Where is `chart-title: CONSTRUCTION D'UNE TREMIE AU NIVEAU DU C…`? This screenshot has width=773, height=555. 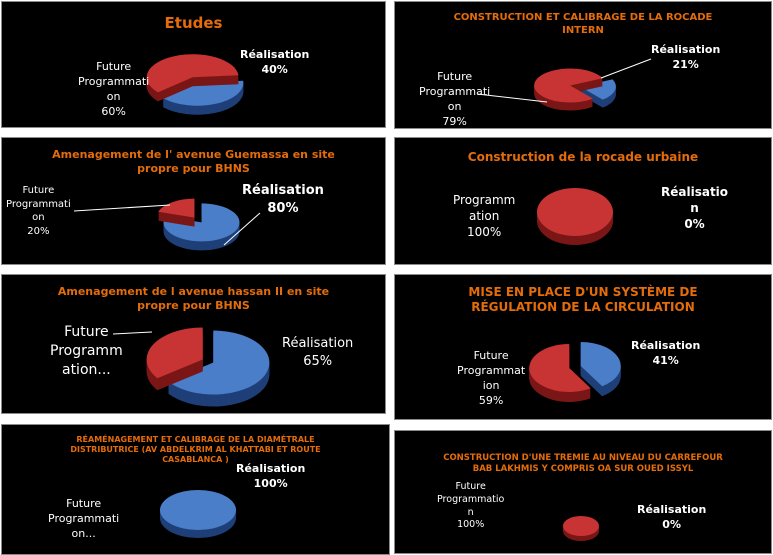 chart-title: CONSTRUCTION D'UNE TREMIE AU NIVEAU DU C… is located at coordinates (583, 463).